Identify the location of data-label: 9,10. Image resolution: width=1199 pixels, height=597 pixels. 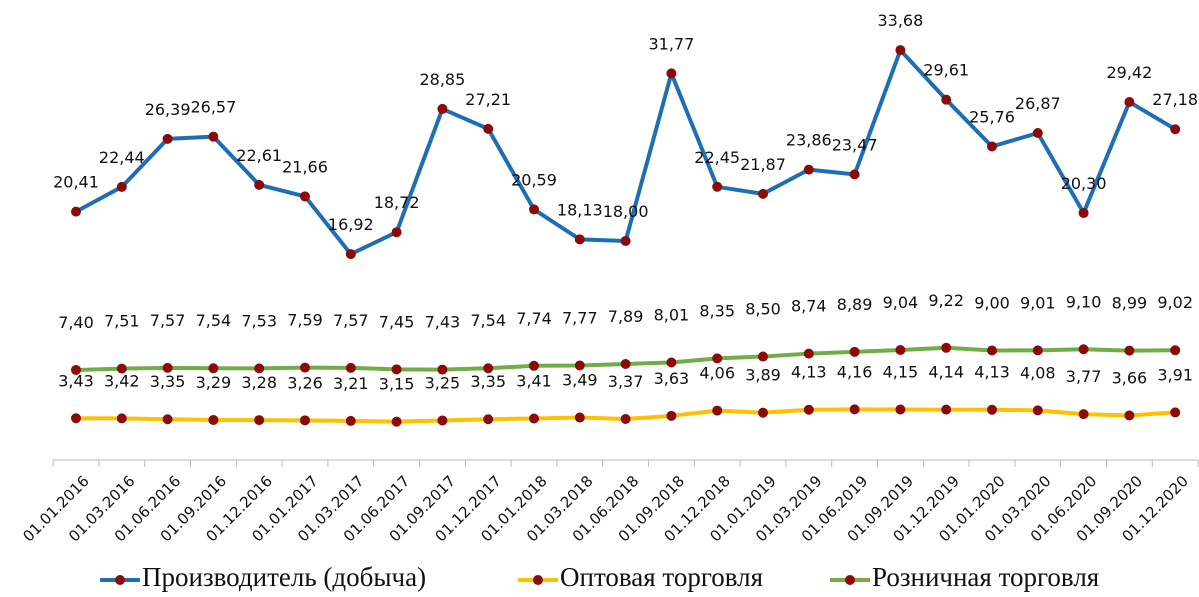
(1084, 301).